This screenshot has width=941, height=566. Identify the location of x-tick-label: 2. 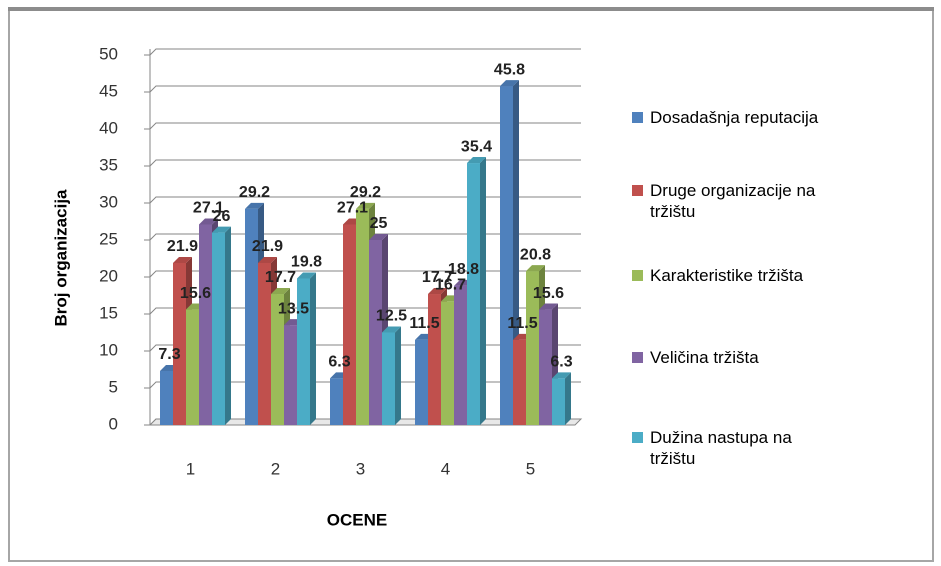
(275, 468).